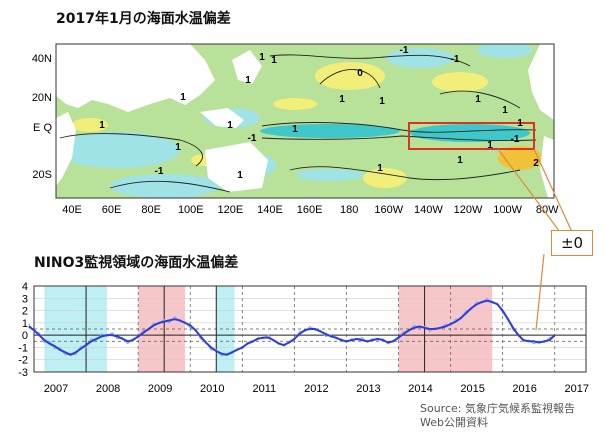 This screenshot has height=438, width=605. I want to click on callout-connector, so click(528, 189).